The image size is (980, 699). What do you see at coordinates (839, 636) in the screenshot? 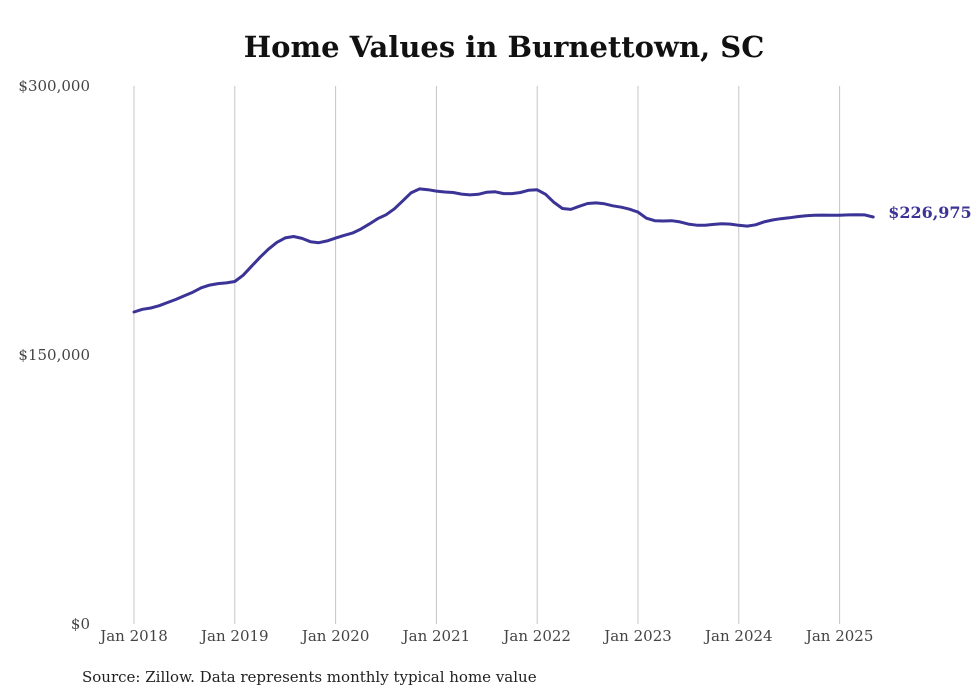
I see `x-tick-label: Jan 2025` at bounding box center [839, 636].